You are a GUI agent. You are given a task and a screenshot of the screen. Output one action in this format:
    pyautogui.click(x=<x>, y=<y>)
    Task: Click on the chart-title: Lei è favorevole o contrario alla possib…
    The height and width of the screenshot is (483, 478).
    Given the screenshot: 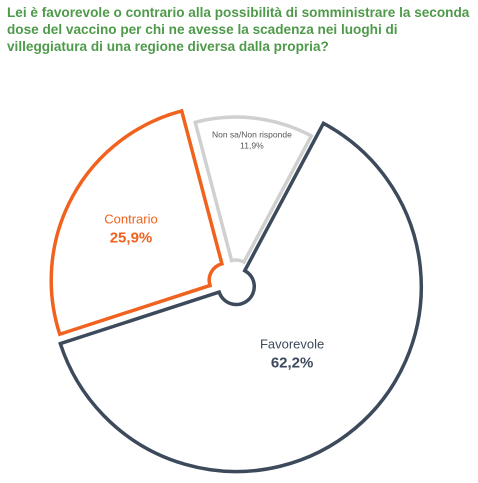 What is the action you would take?
    pyautogui.click(x=238, y=29)
    